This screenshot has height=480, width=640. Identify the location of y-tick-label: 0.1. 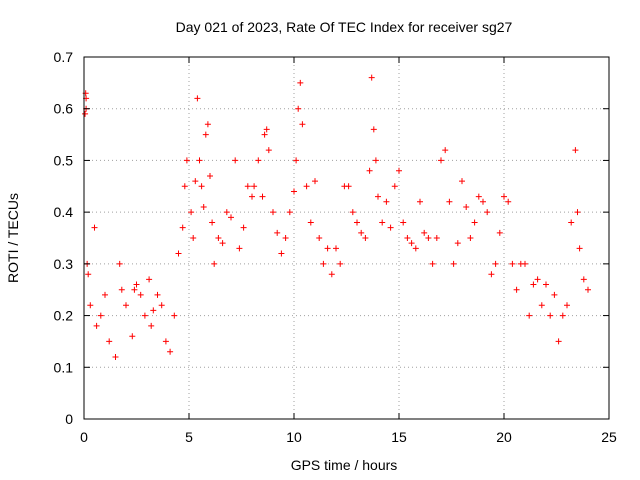
(64, 367).